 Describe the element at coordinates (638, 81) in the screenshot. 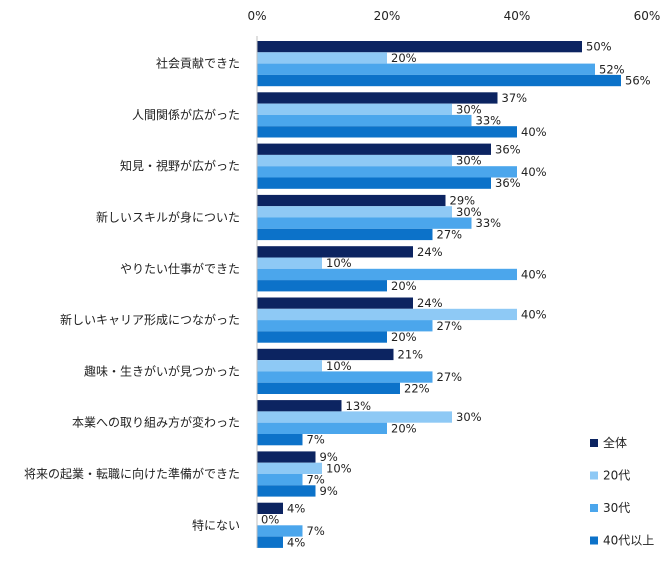

I see `data-label: 56%` at that location.